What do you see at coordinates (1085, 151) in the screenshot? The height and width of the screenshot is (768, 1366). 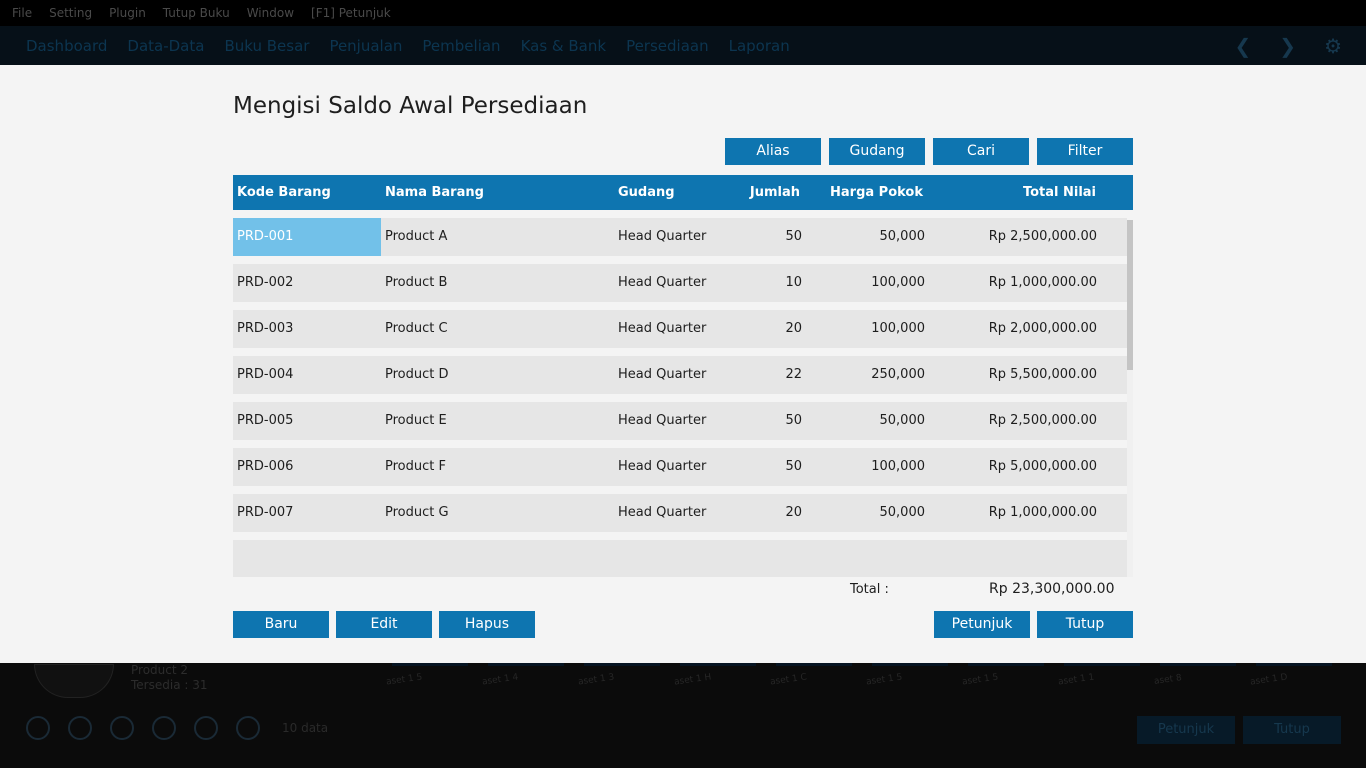 I see `filter-button: Filter` at bounding box center [1085, 151].